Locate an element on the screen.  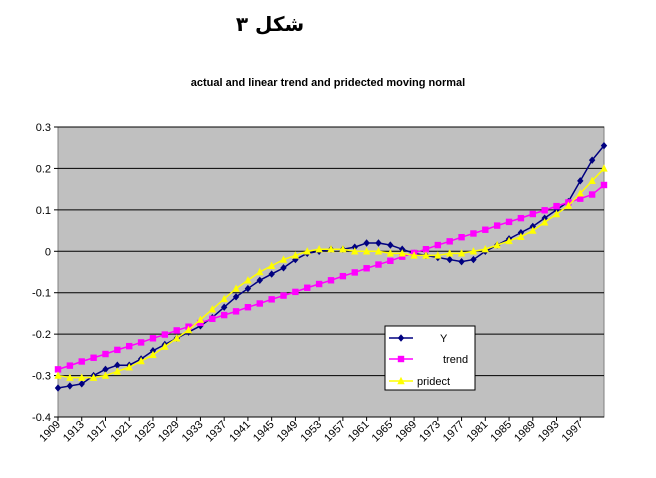
x-tick-label: 1925 is located at coordinates (145, 432).